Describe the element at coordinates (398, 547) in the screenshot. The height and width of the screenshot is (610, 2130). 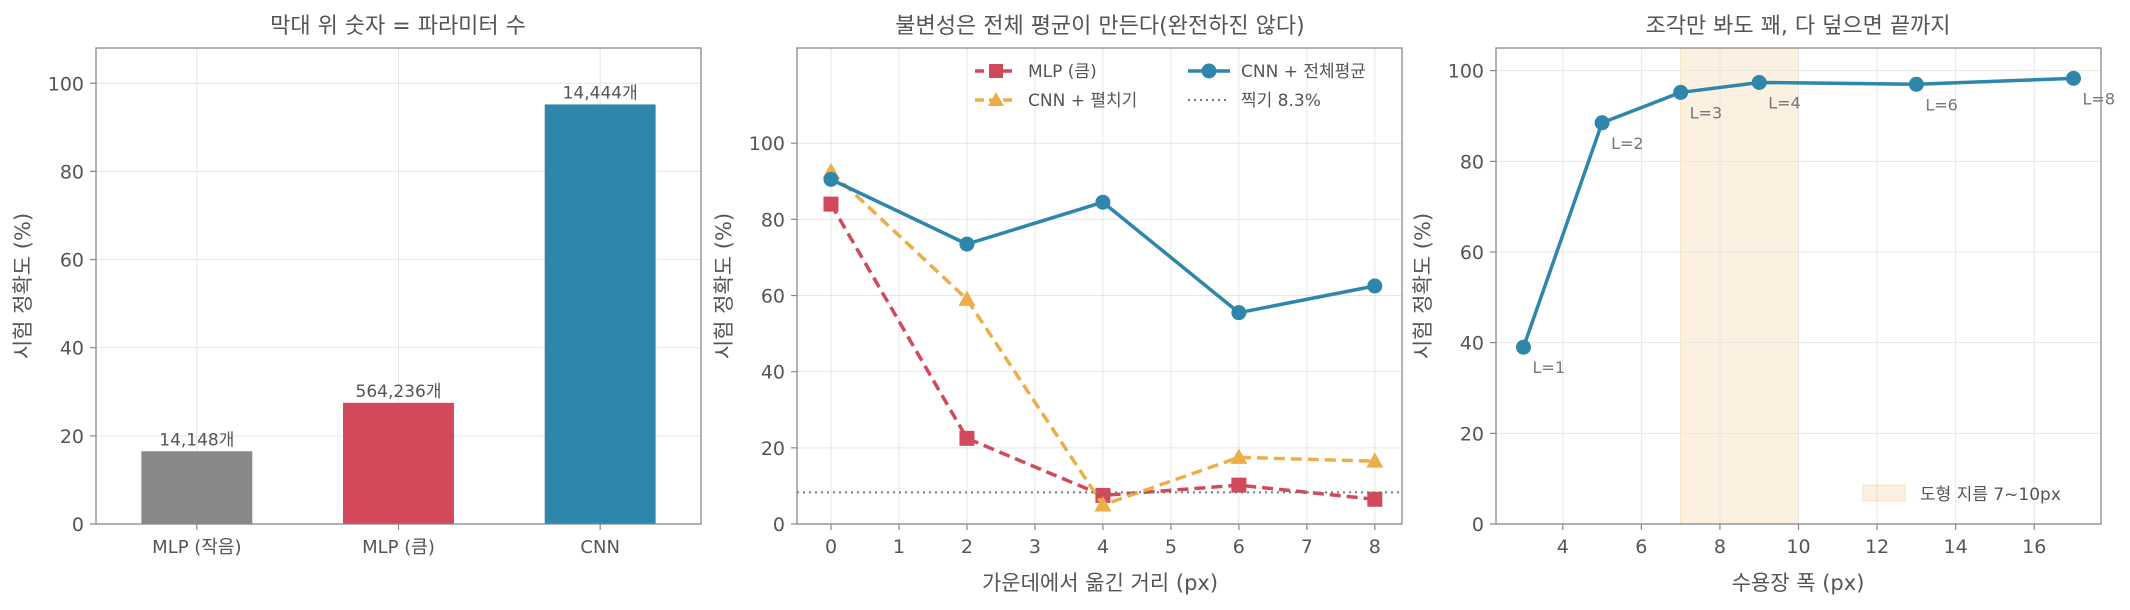
I see `p1-category-label: MLP (큼)` at that location.